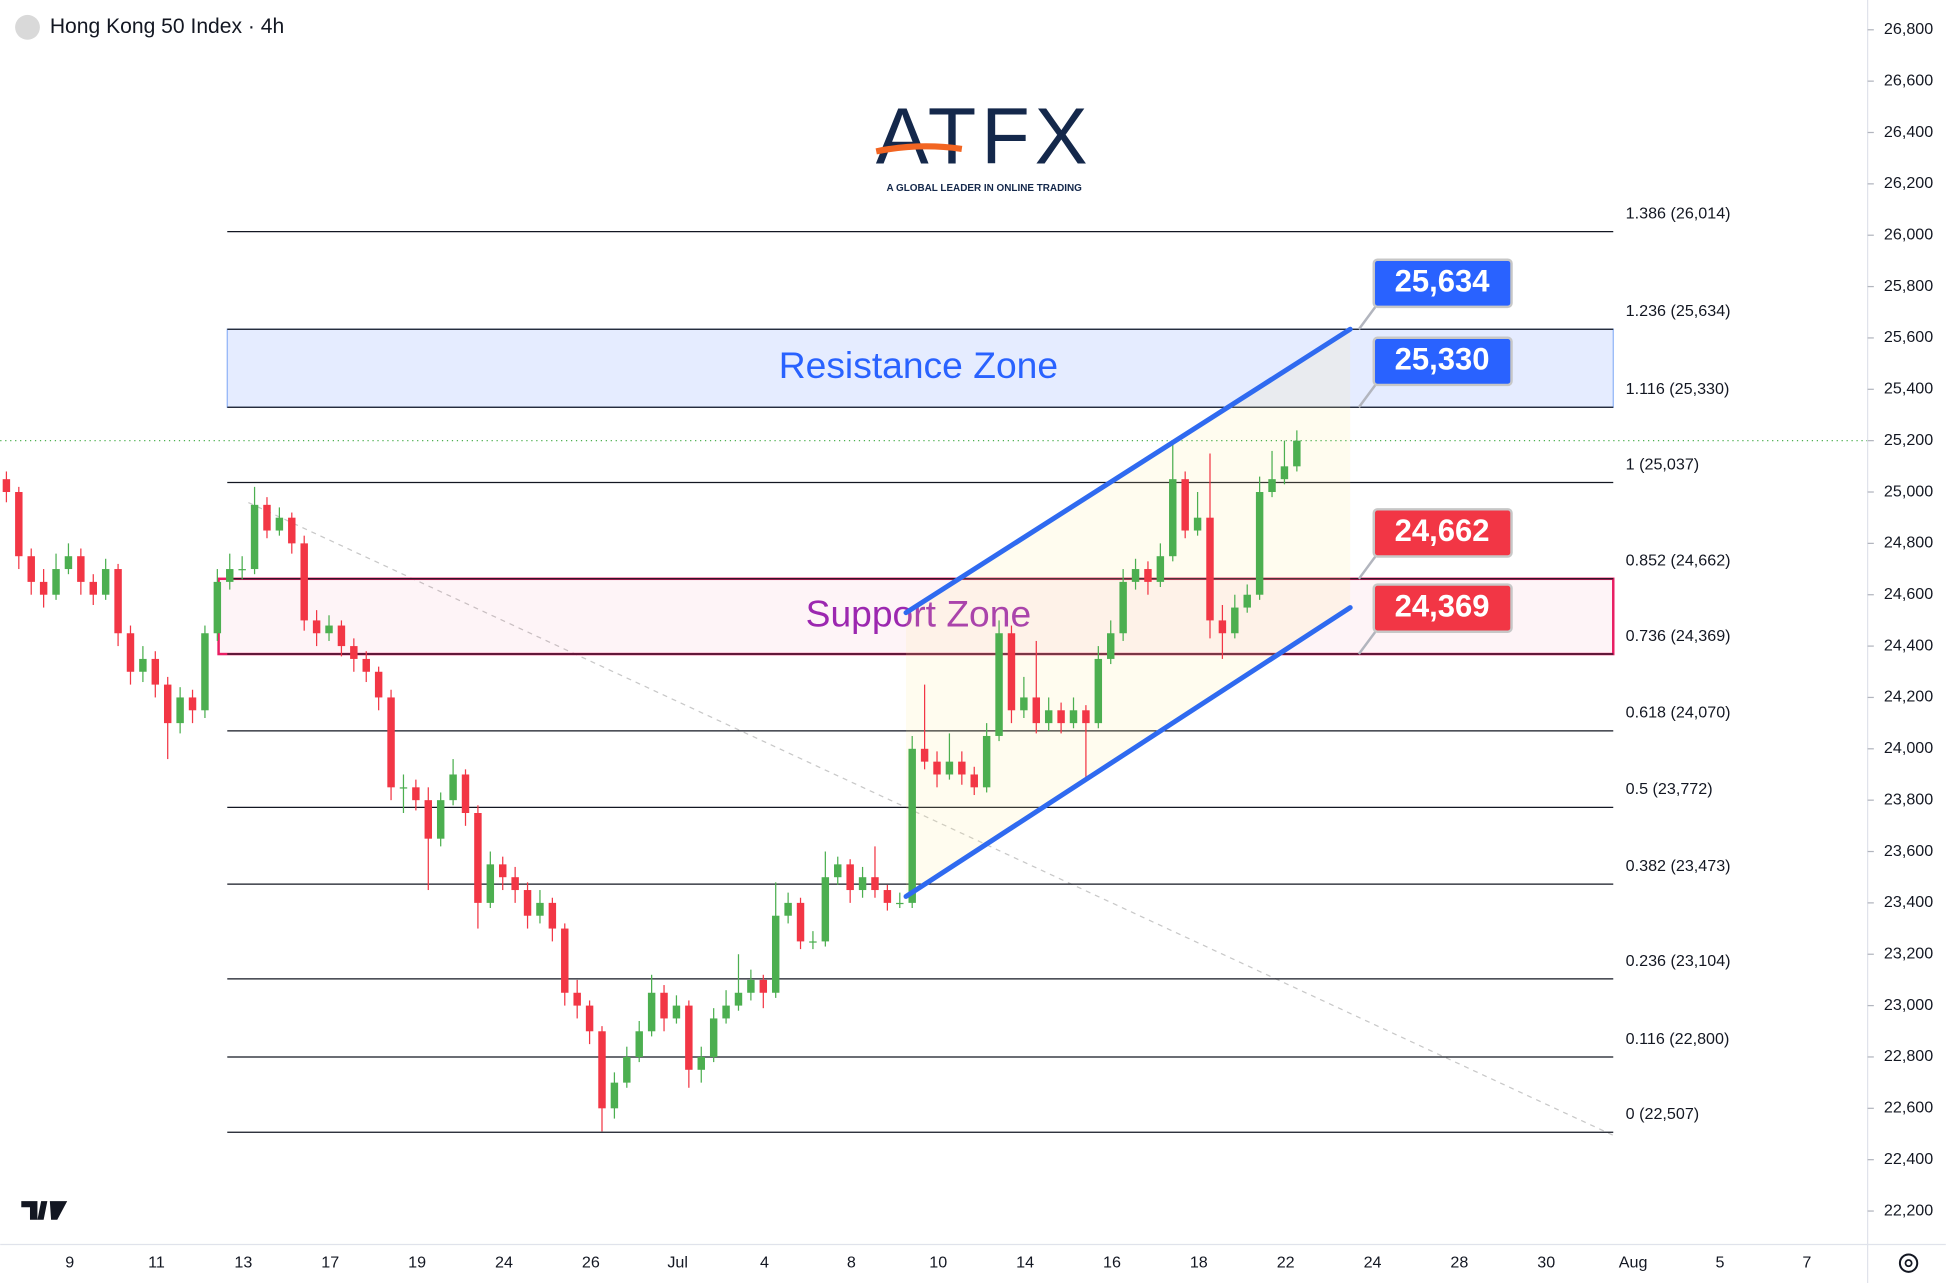  Describe the element at coordinates (1908, 902) in the screenshot. I see `y-tick-label: 23,400` at that location.